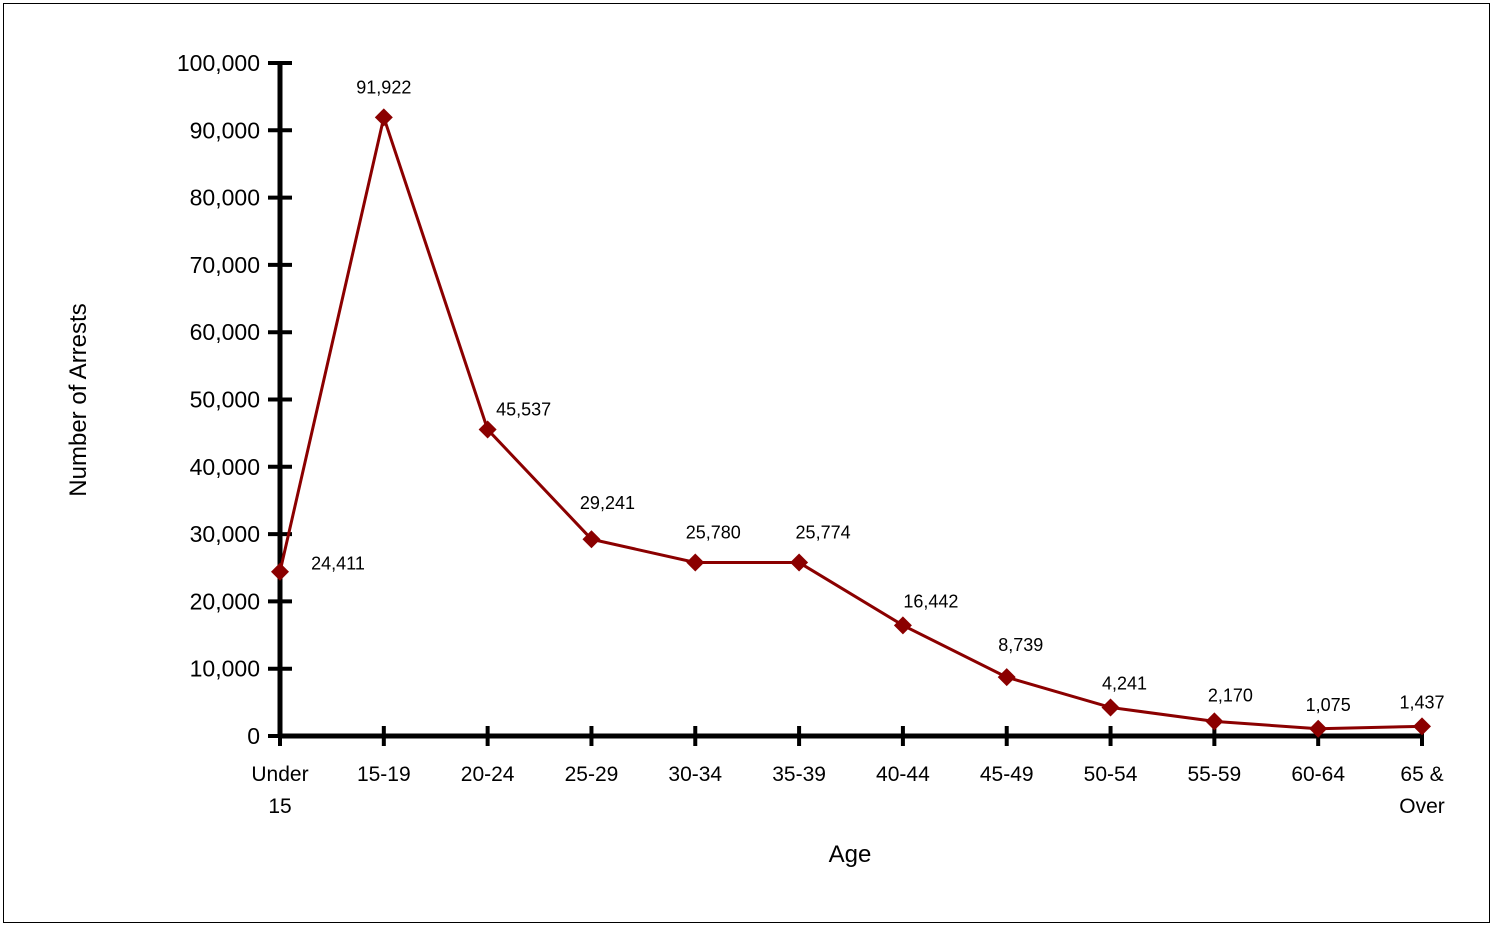 This screenshot has height=928, width=1495. Describe the element at coordinates (225, 467) in the screenshot. I see `y-tick-label: 40,000` at that location.